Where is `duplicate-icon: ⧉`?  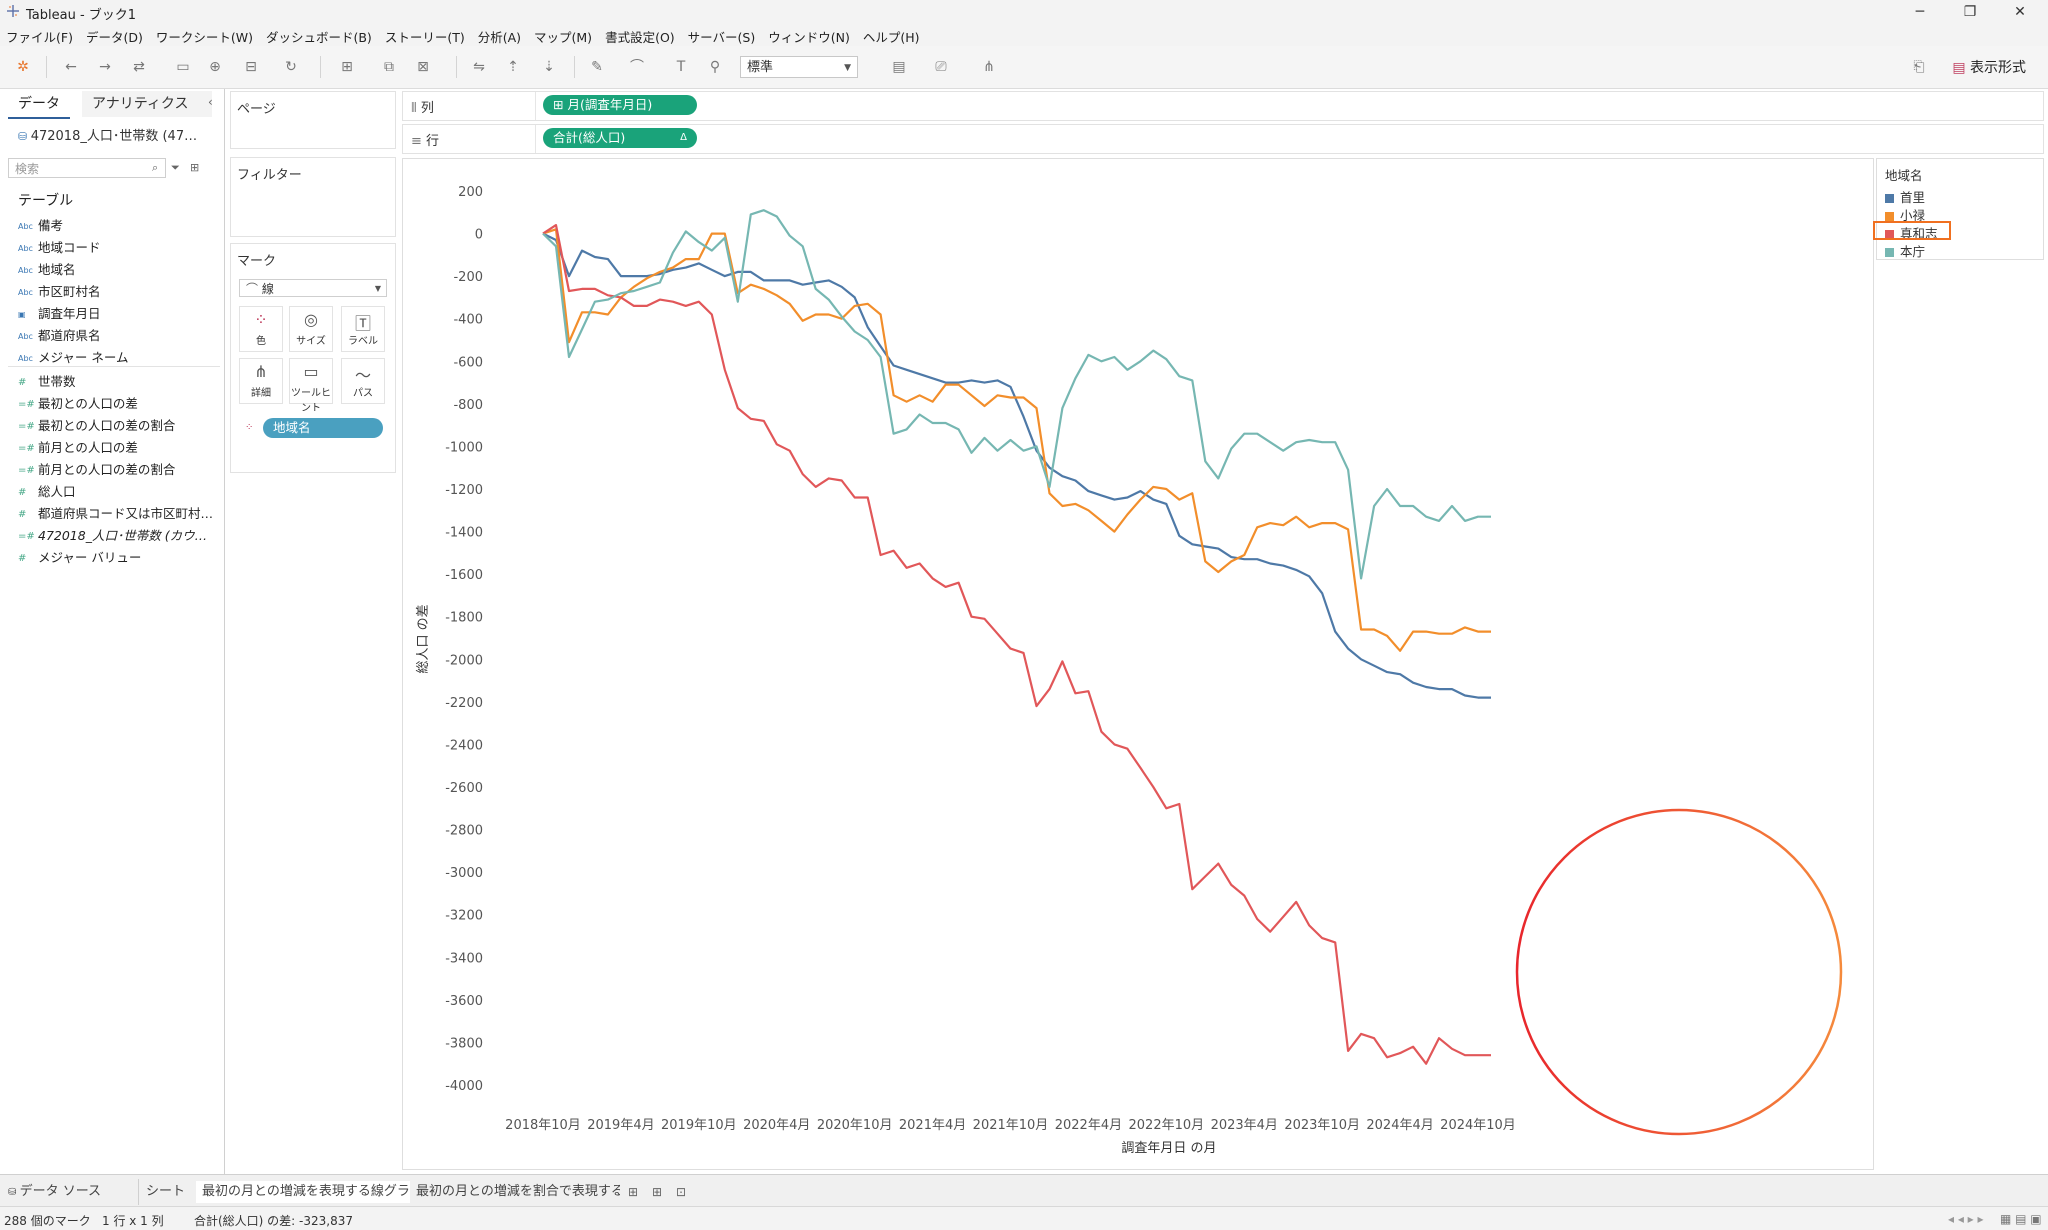 duplicate-icon: ⧉ is located at coordinates (389, 67).